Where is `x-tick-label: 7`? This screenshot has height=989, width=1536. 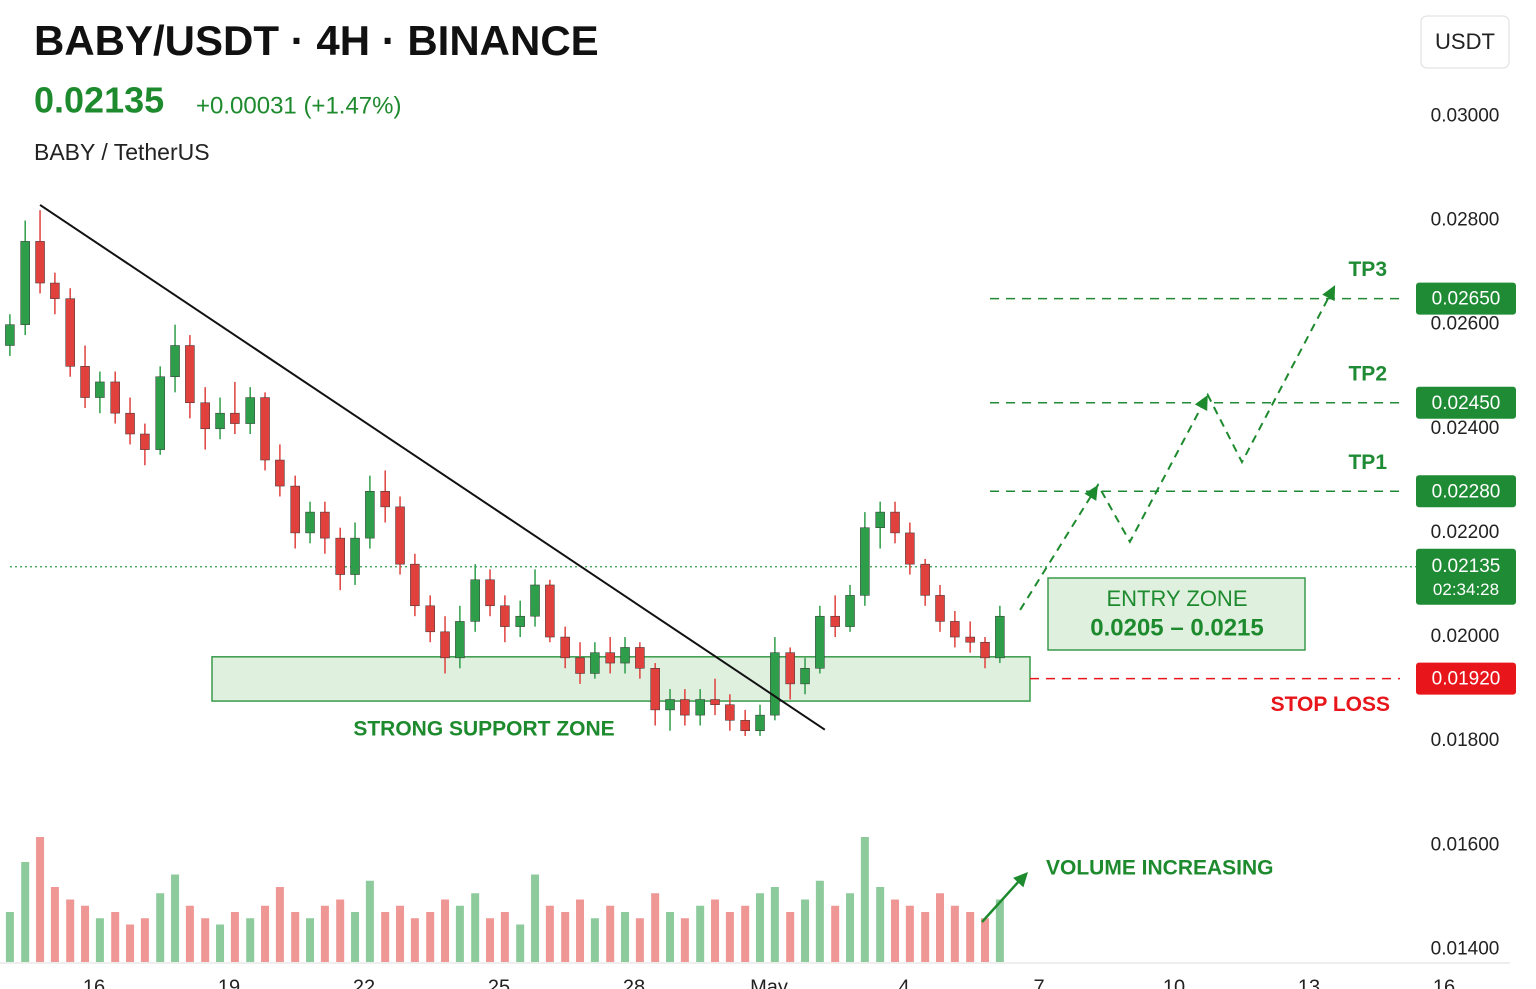 x-tick-label: 7 is located at coordinates (1038, 982).